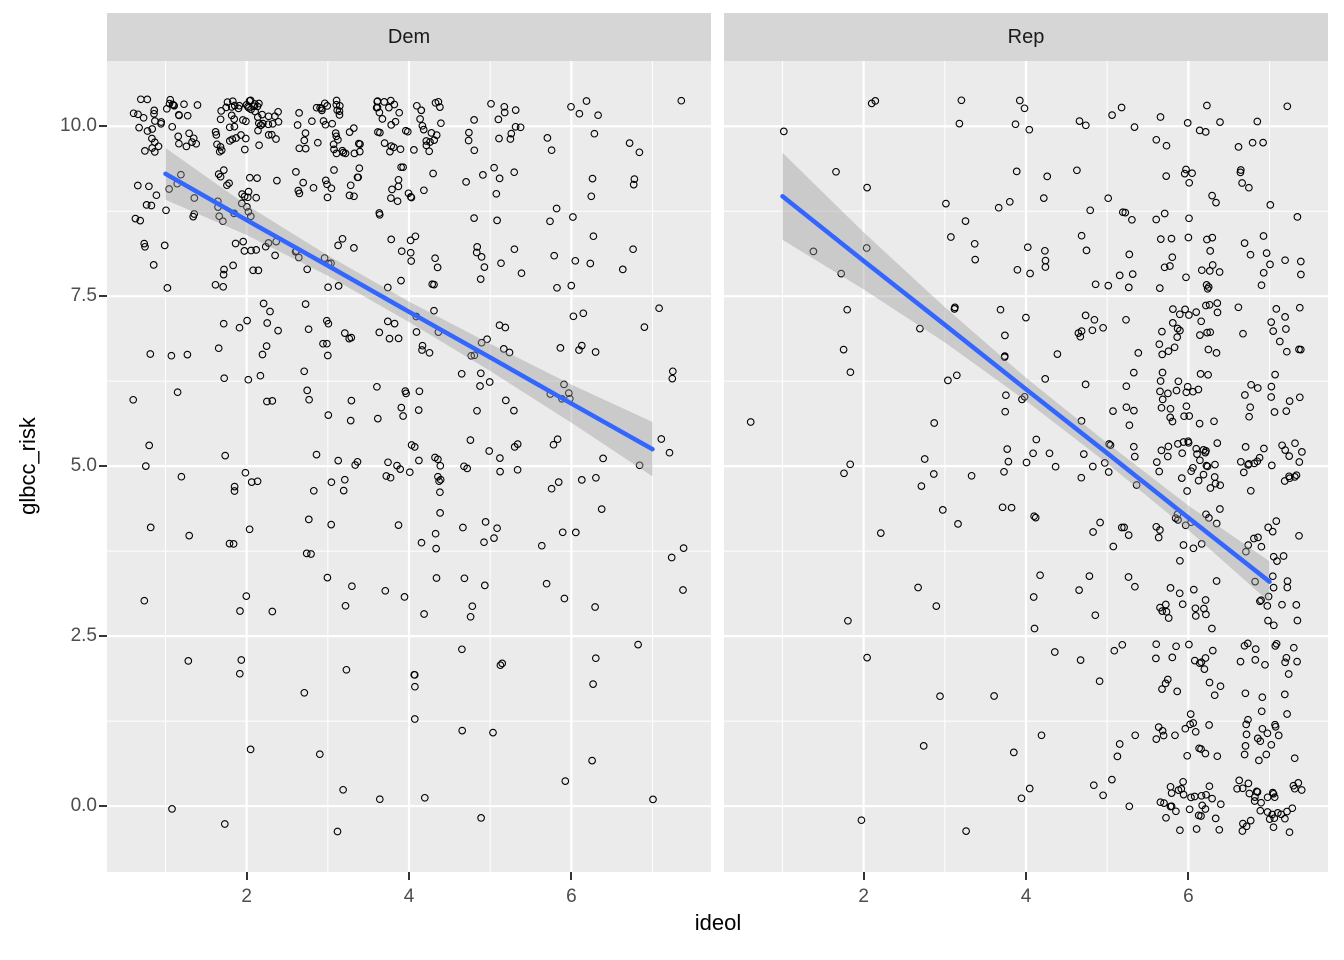 The image size is (1344, 960). Describe the element at coordinates (83, 466) in the screenshot. I see `y-tick-label: 5.0` at that location.